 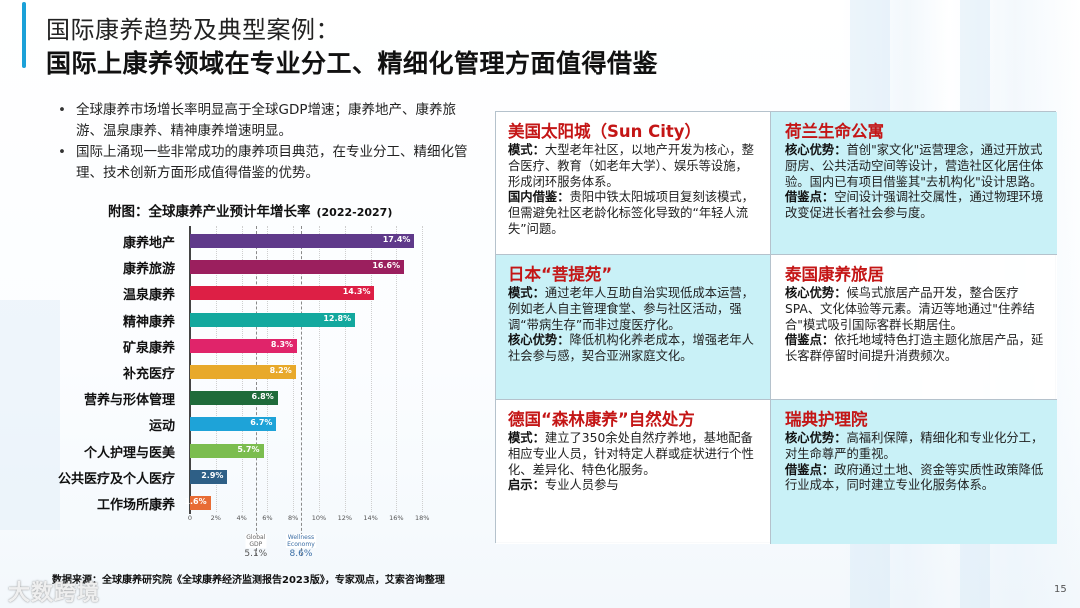 What do you see at coordinates (354, 212) in the screenshot?
I see `chart-subtitle: (2022-2027)` at bounding box center [354, 212].